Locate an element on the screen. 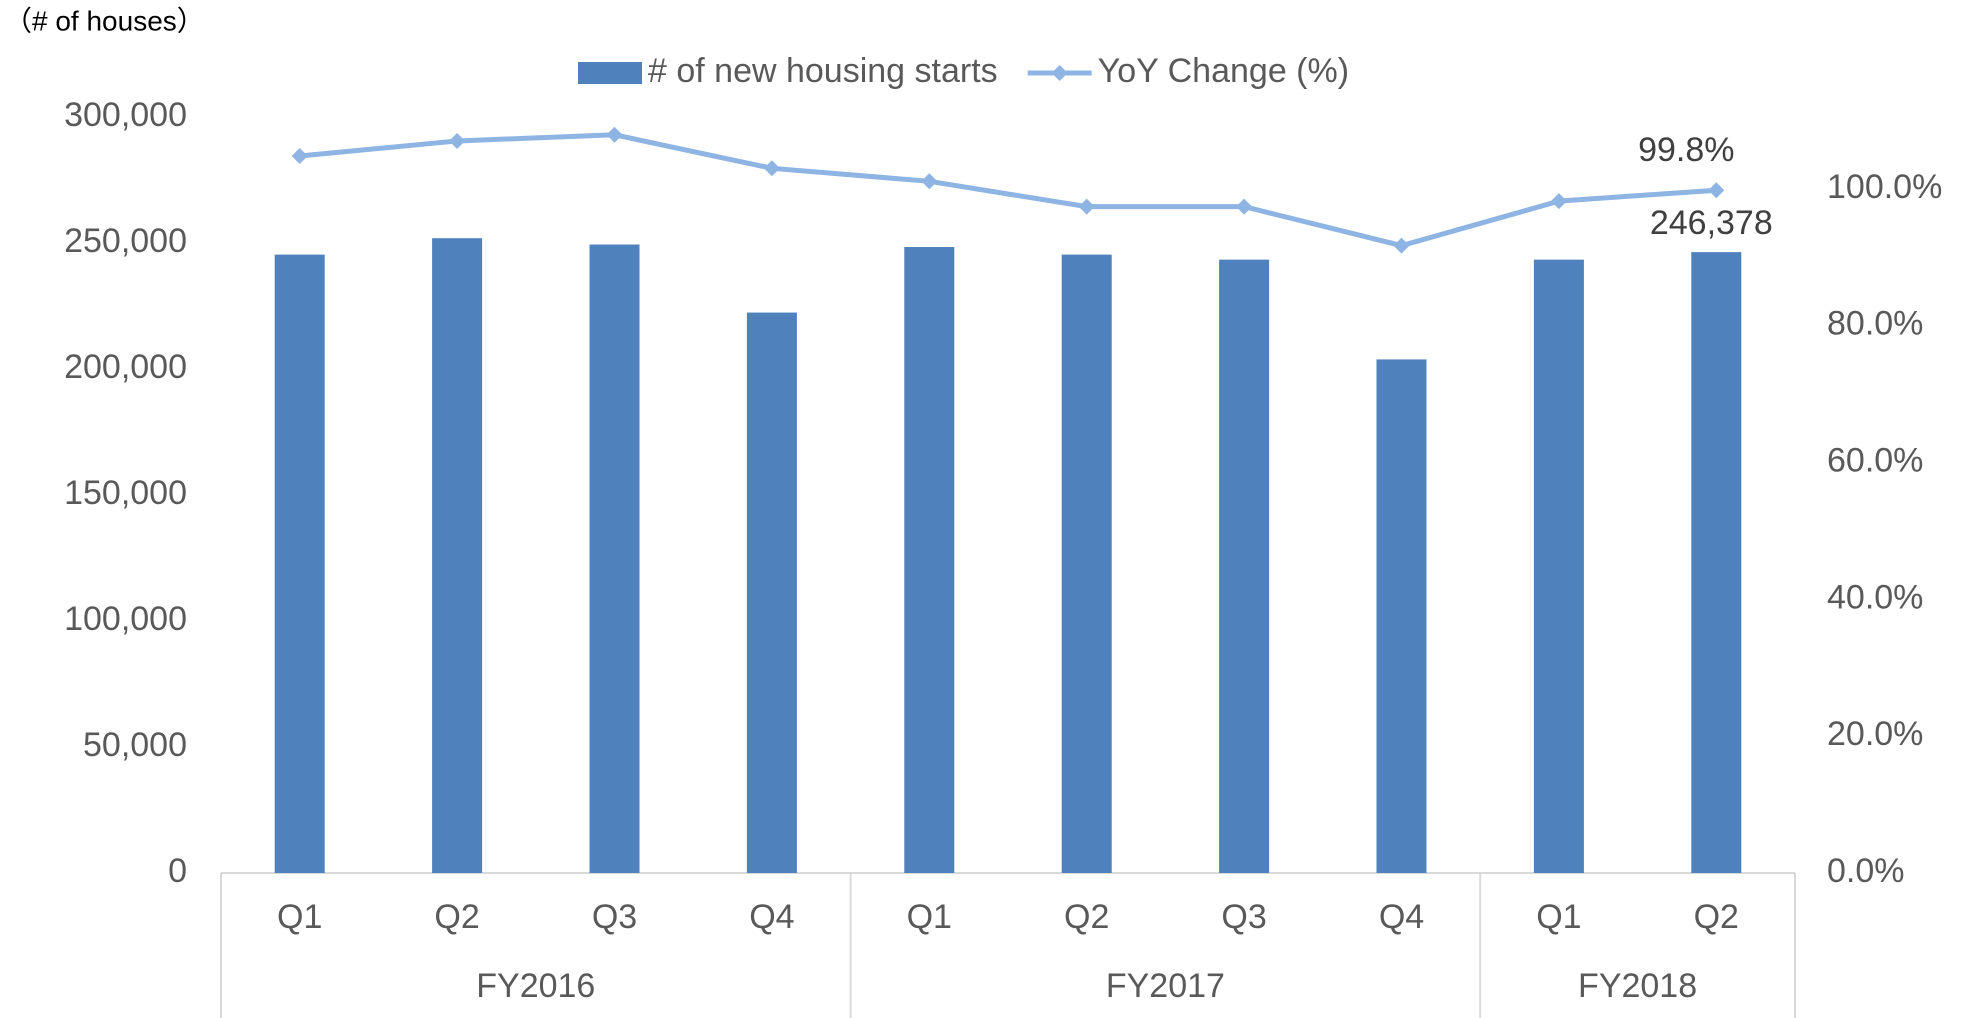  y-tick-label: 200,000 is located at coordinates (125, 367).